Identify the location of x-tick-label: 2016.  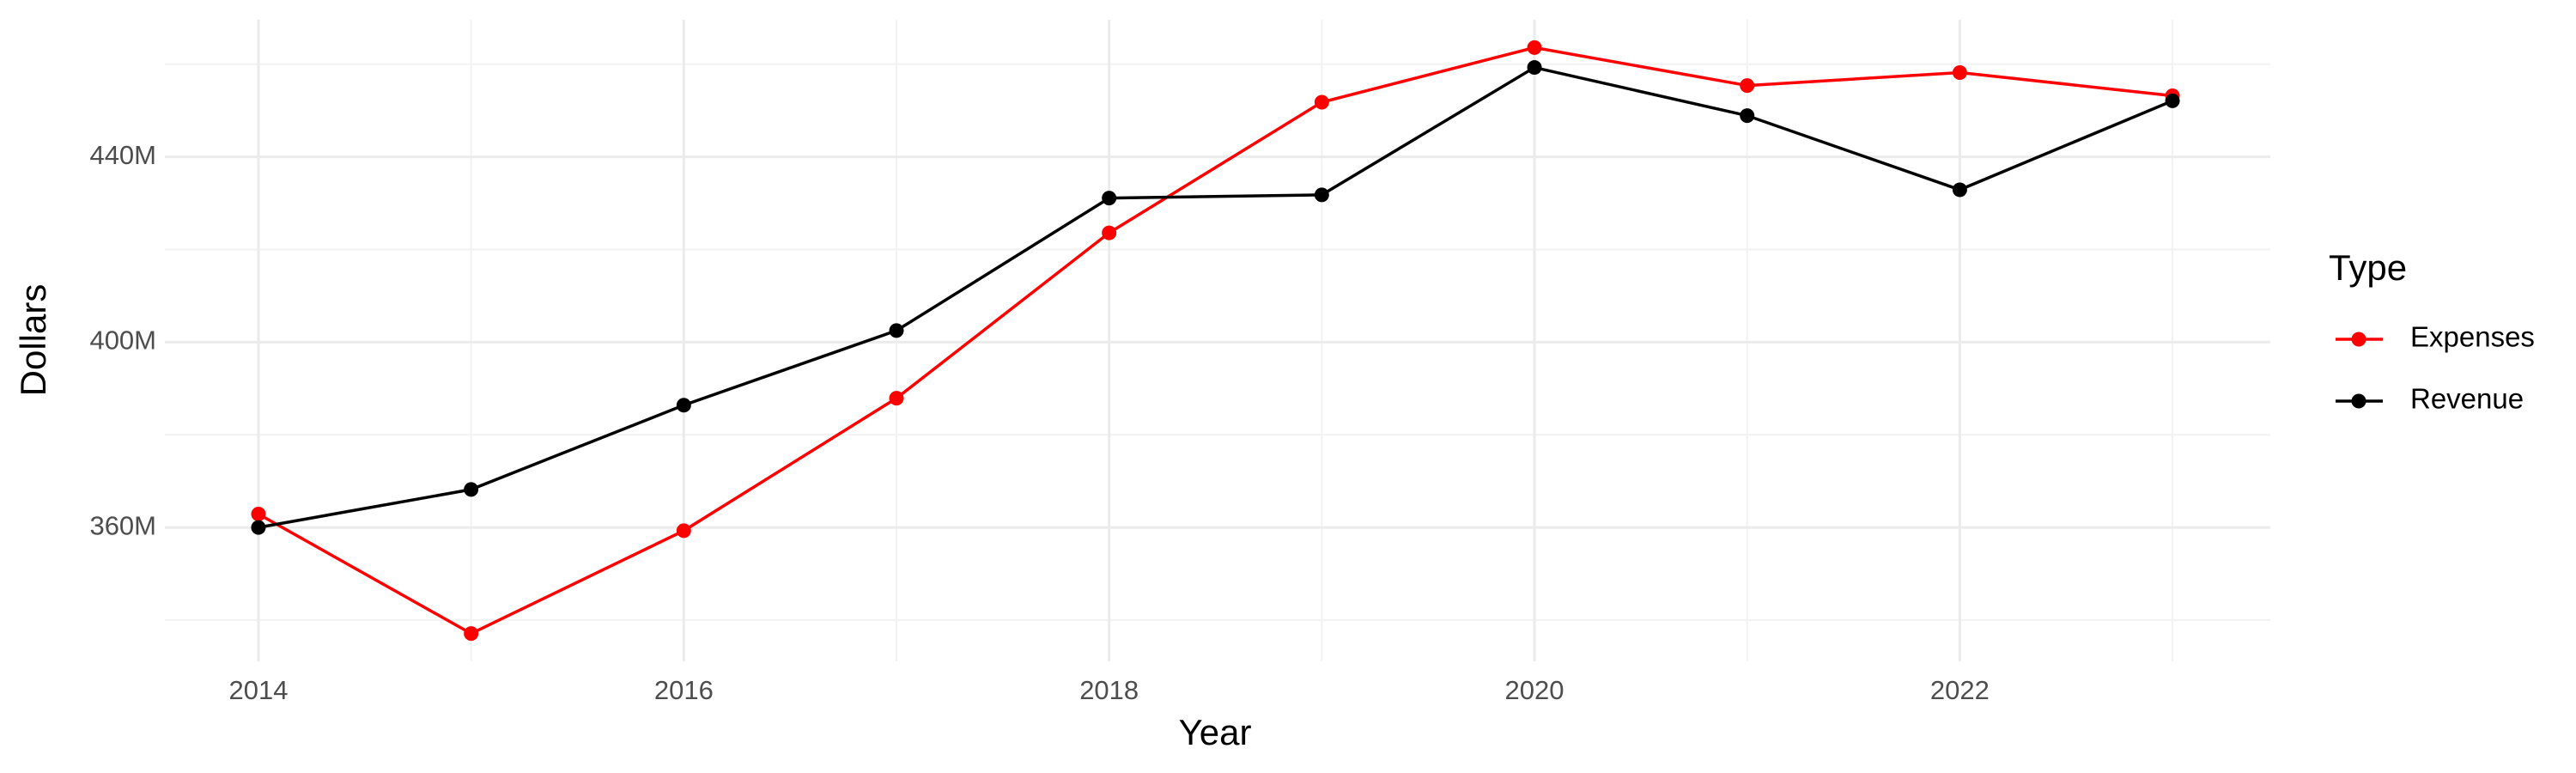
(684, 690).